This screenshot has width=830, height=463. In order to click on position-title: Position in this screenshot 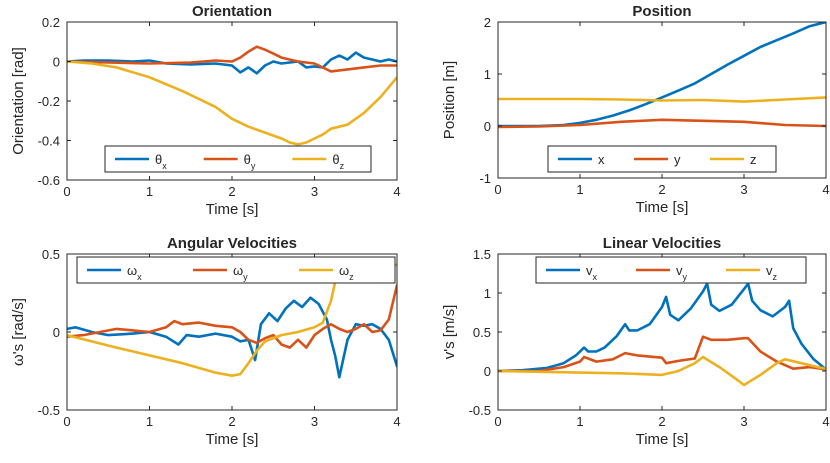, I will do `click(661, 11)`.